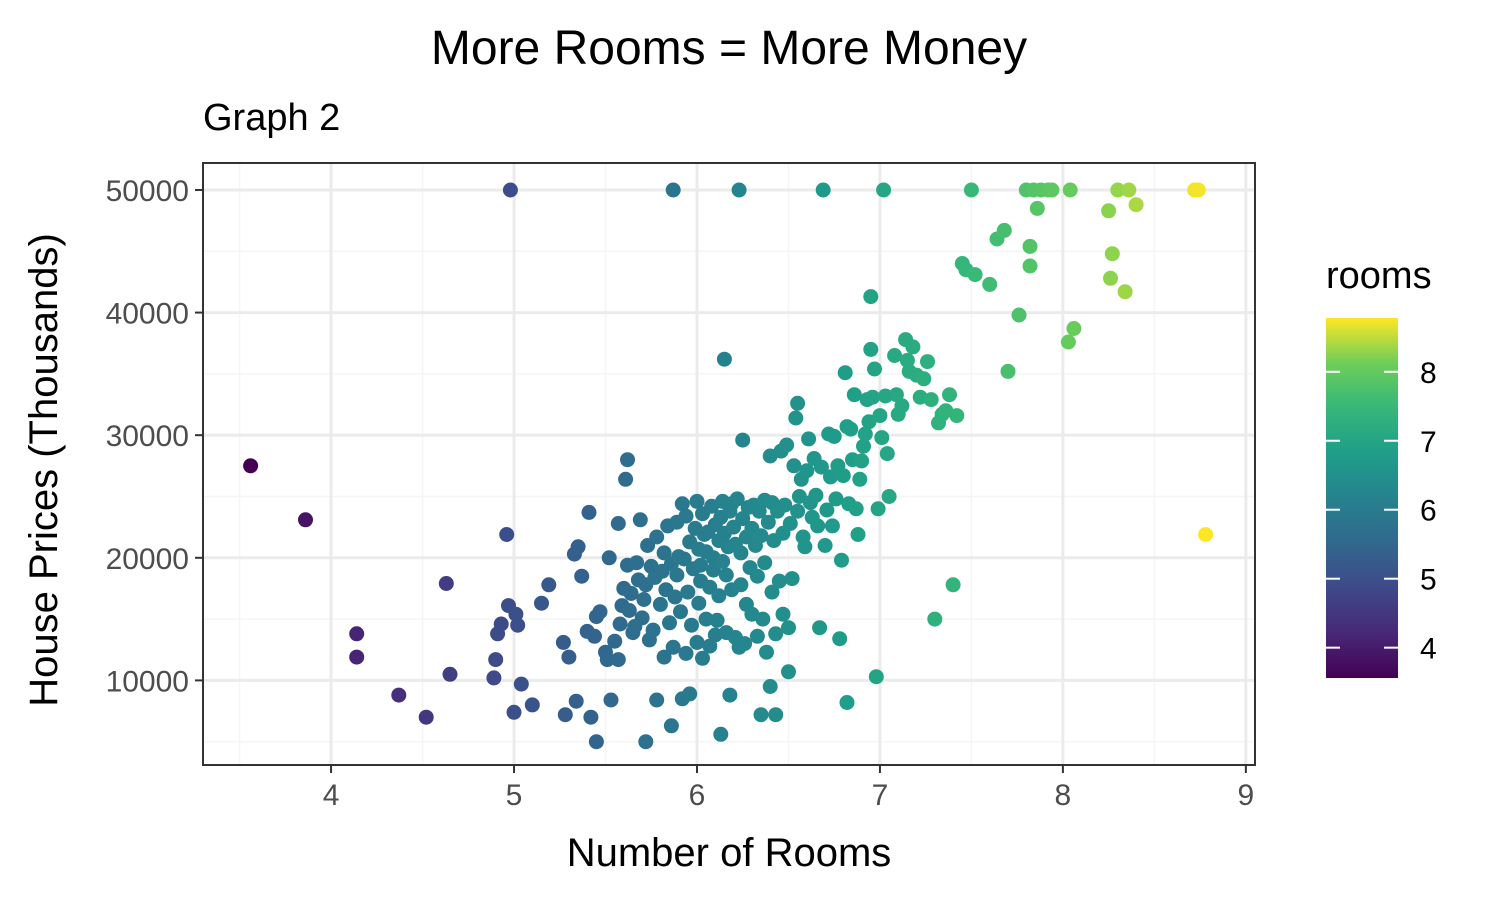 The image size is (1500, 899). What do you see at coordinates (1362, 498) in the screenshot?
I see `legend-colorbar` at bounding box center [1362, 498].